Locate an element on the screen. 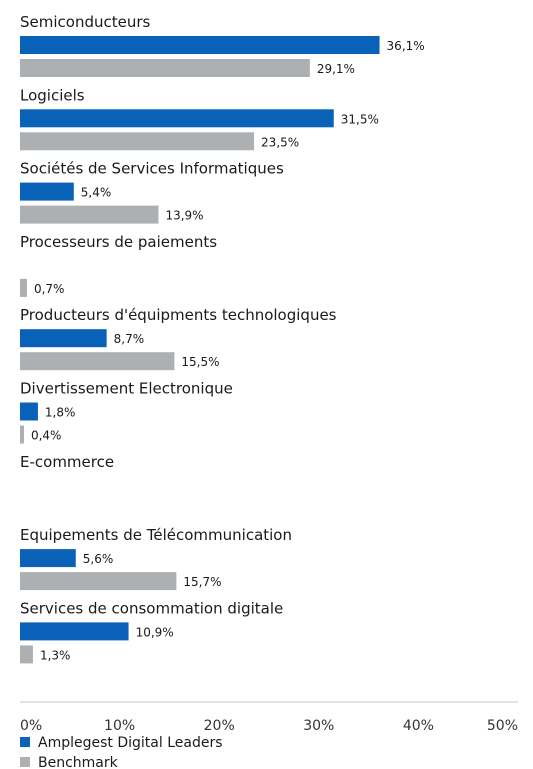 This screenshot has width=533, height=769. data-label: 23,5% is located at coordinates (280, 142).